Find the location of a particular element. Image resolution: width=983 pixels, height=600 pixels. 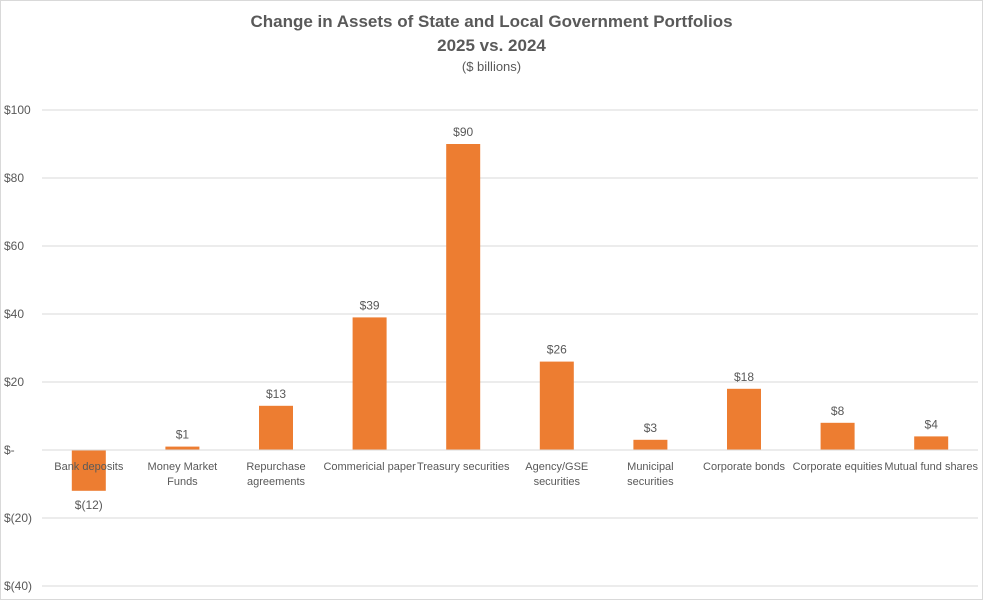

data-label: $39 is located at coordinates (370, 305).